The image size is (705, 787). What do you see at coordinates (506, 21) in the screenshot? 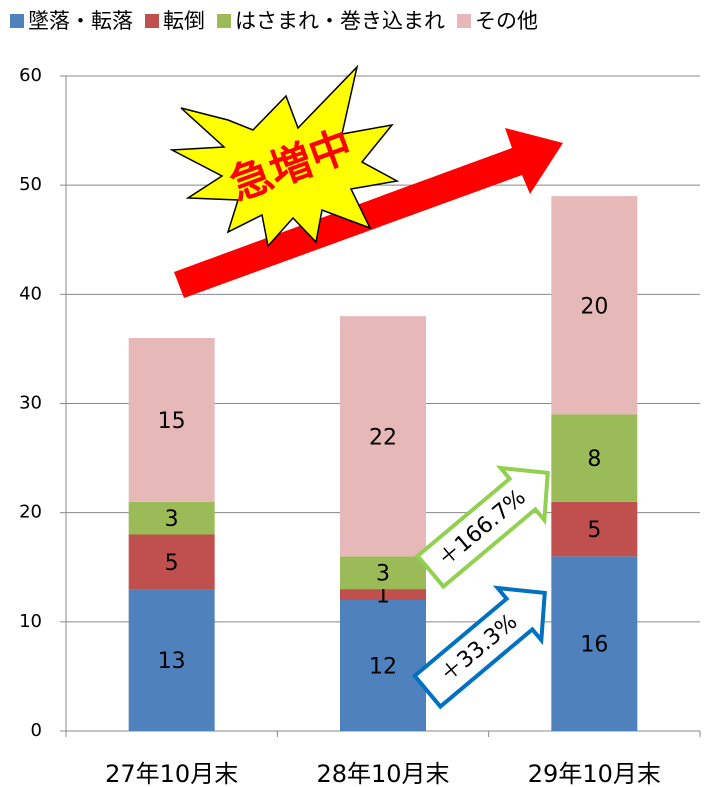
I see `legend-label: その他` at bounding box center [506, 21].